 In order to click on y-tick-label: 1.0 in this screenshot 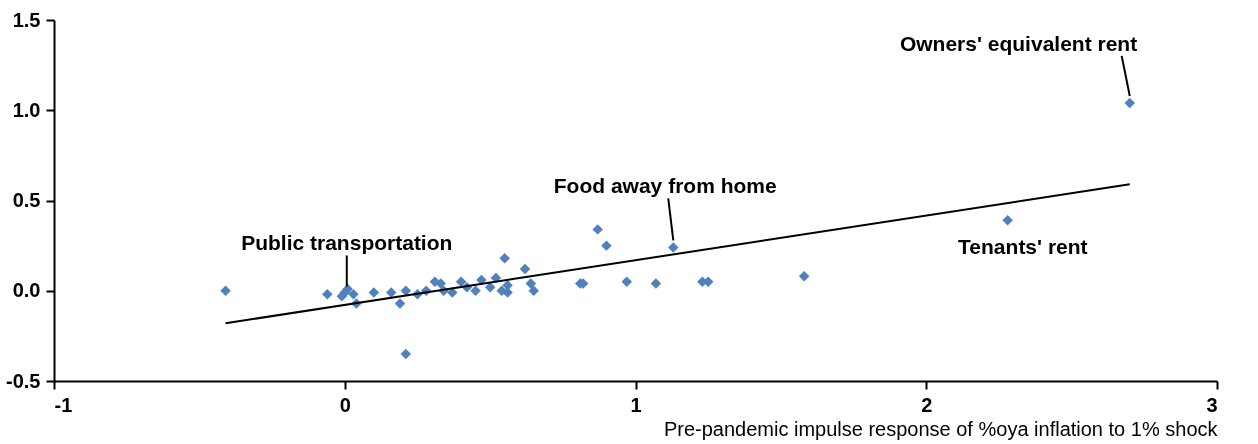, I will do `click(26, 109)`.